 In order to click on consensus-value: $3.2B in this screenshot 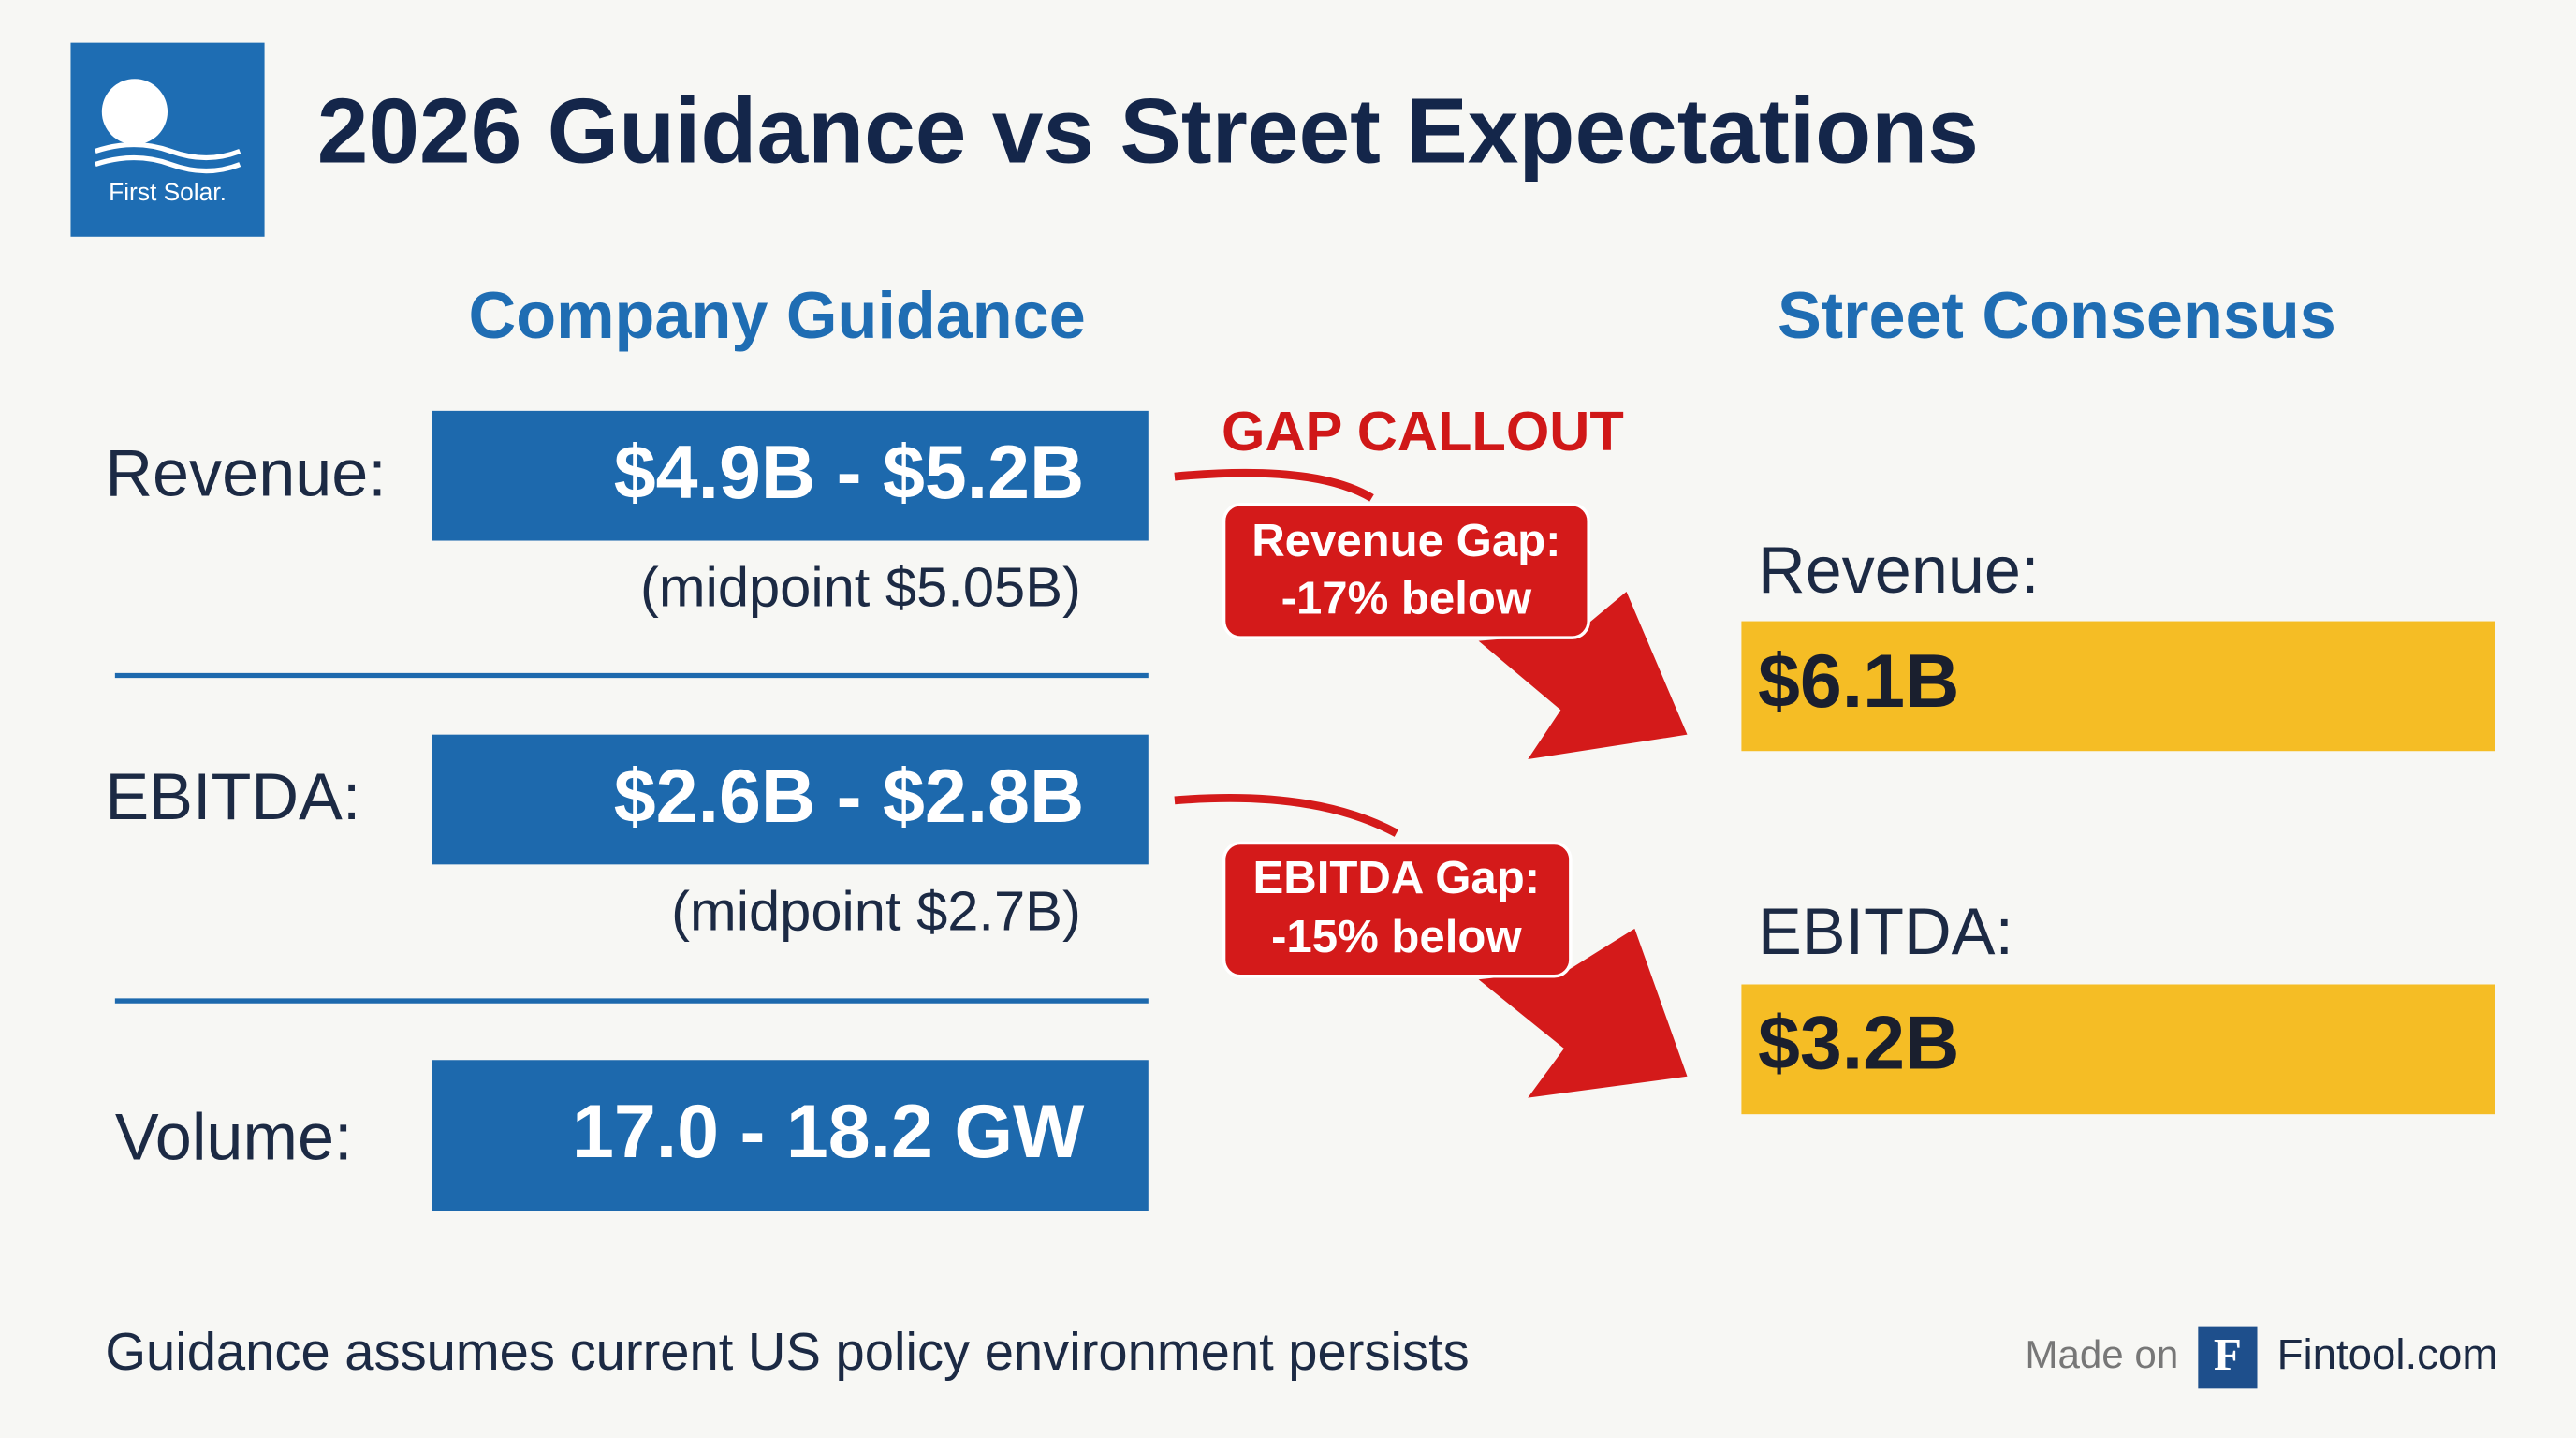, I will do `click(1858, 1043)`.